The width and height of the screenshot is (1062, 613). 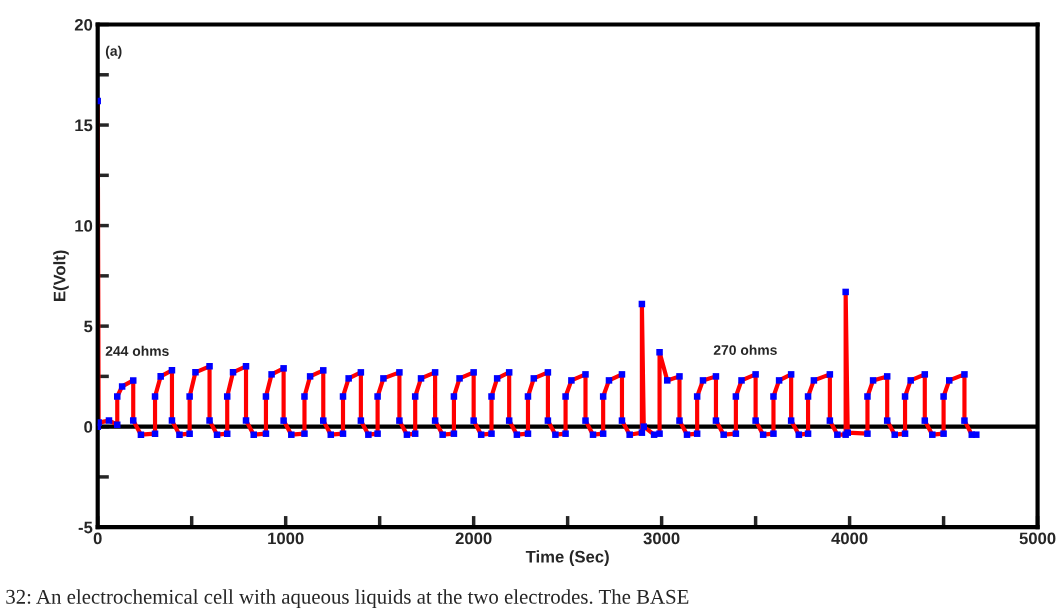 What do you see at coordinates (88, 427) in the screenshot?
I see `y-tick-label: 0` at bounding box center [88, 427].